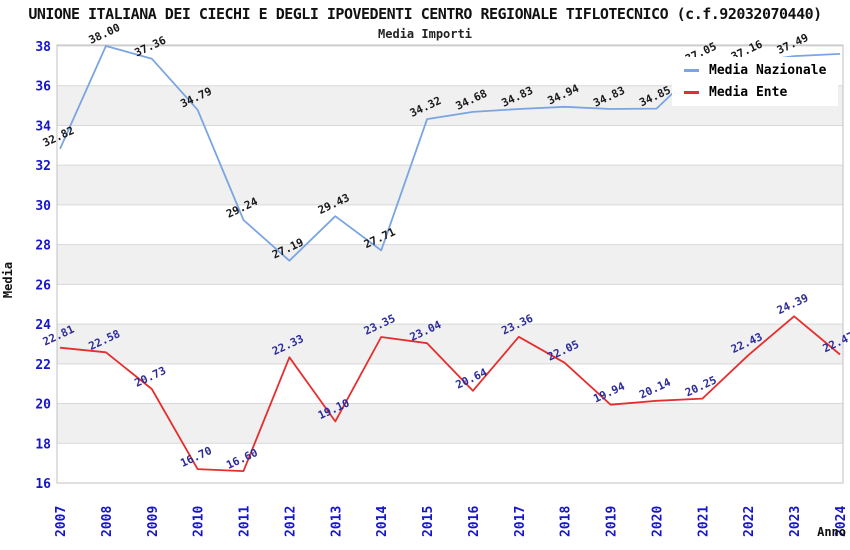 The width and height of the screenshot is (850, 550). Describe the element at coordinates (43, 444) in the screenshot. I see `y-tick-label: 18` at that location.